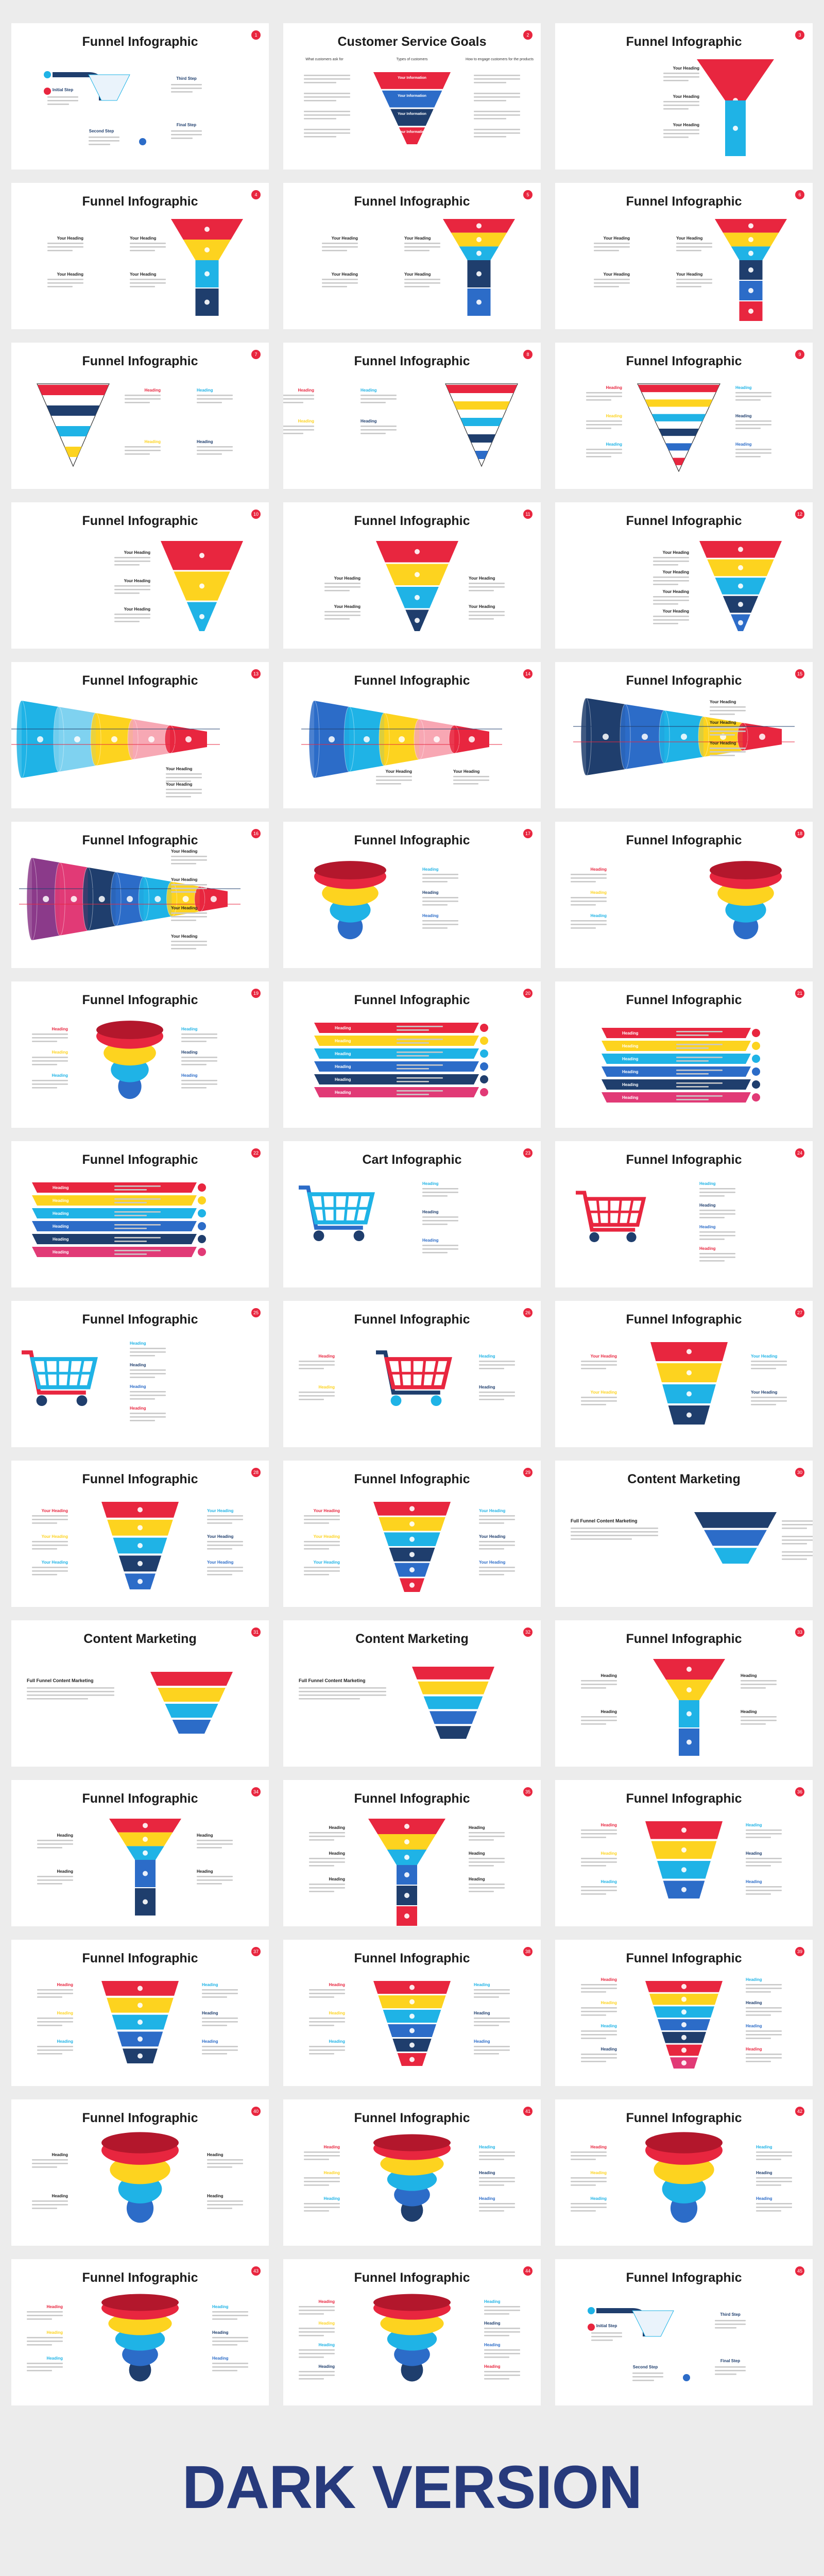  I want to click on dark-version-banner: DARK VERSION, so click(412, 2487).